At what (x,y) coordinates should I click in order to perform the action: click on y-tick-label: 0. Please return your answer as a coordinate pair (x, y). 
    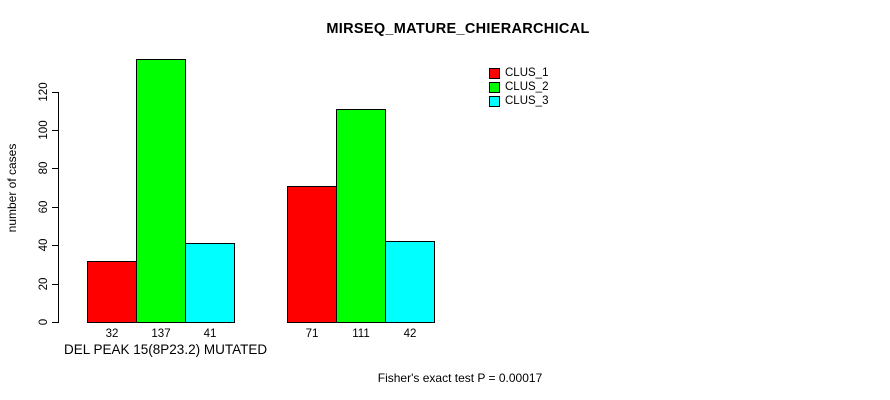
    Looking at the image, I should click on (44, 322).